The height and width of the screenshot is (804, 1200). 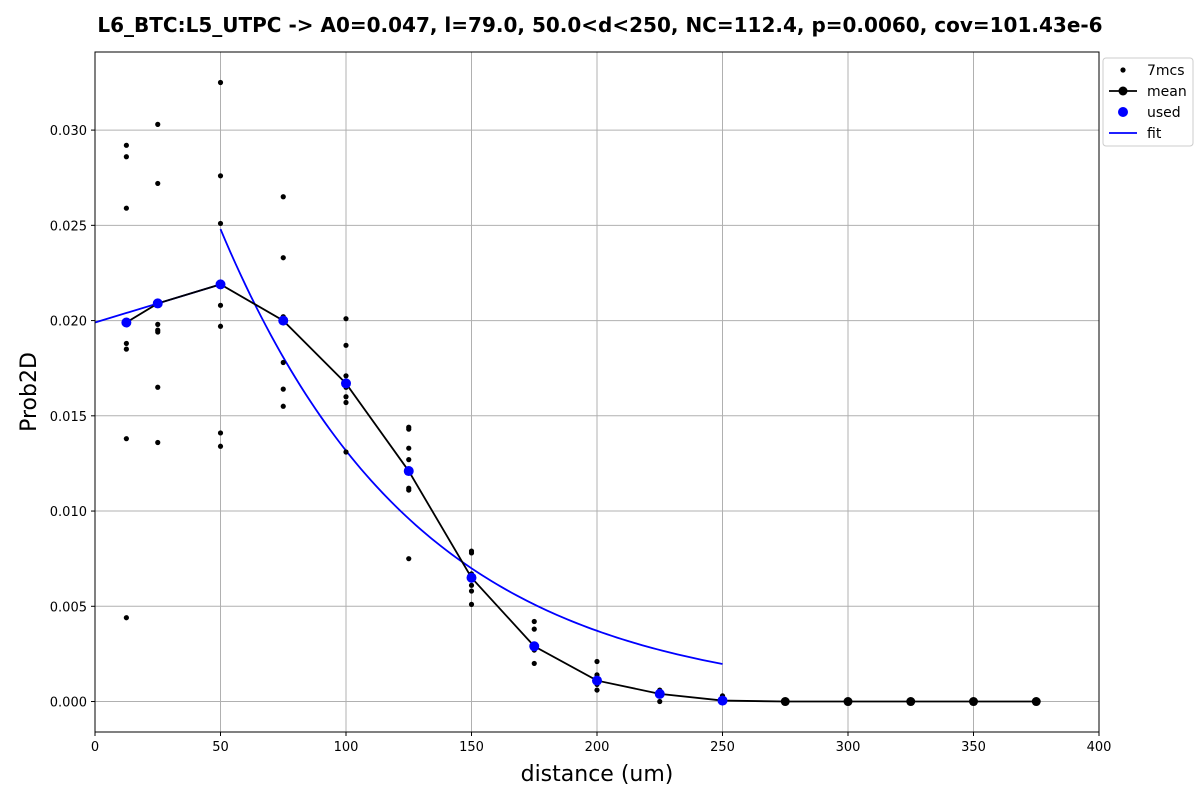 I want to click on x-tick-label: 50, so click(x=220, y=747).